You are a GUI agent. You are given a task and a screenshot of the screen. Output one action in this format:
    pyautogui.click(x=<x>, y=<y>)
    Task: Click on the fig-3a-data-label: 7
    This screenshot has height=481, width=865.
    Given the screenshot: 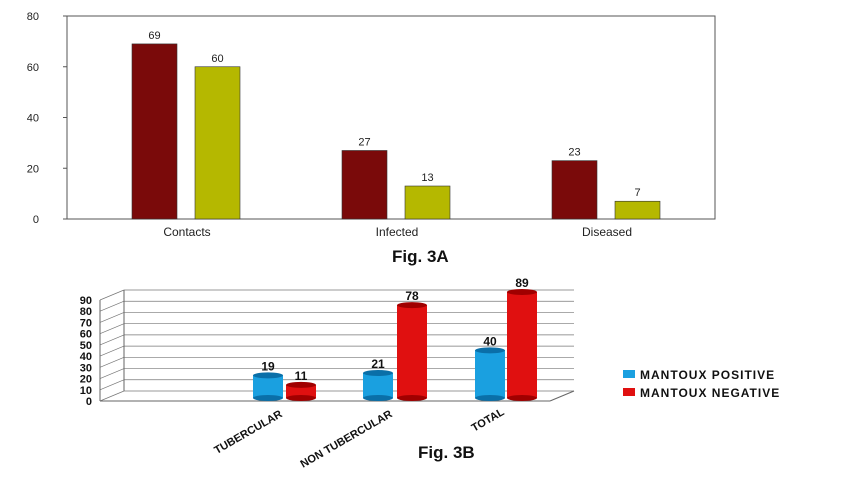 What is the action you would take?
    pyautogui.click(x=637, y=193)
    